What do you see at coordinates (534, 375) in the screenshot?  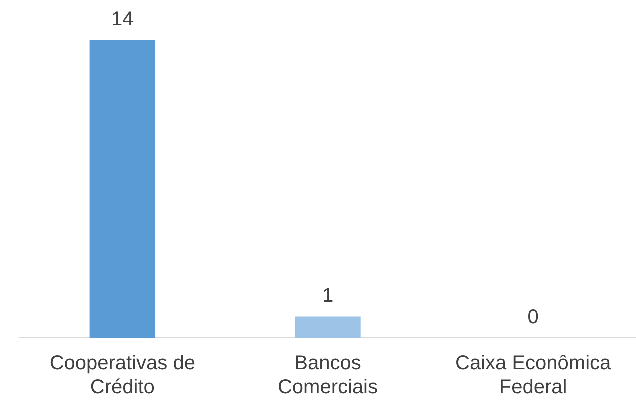 I see `x-tick-label: Caixa Econômica Federal` at bounding box center [534, 375].